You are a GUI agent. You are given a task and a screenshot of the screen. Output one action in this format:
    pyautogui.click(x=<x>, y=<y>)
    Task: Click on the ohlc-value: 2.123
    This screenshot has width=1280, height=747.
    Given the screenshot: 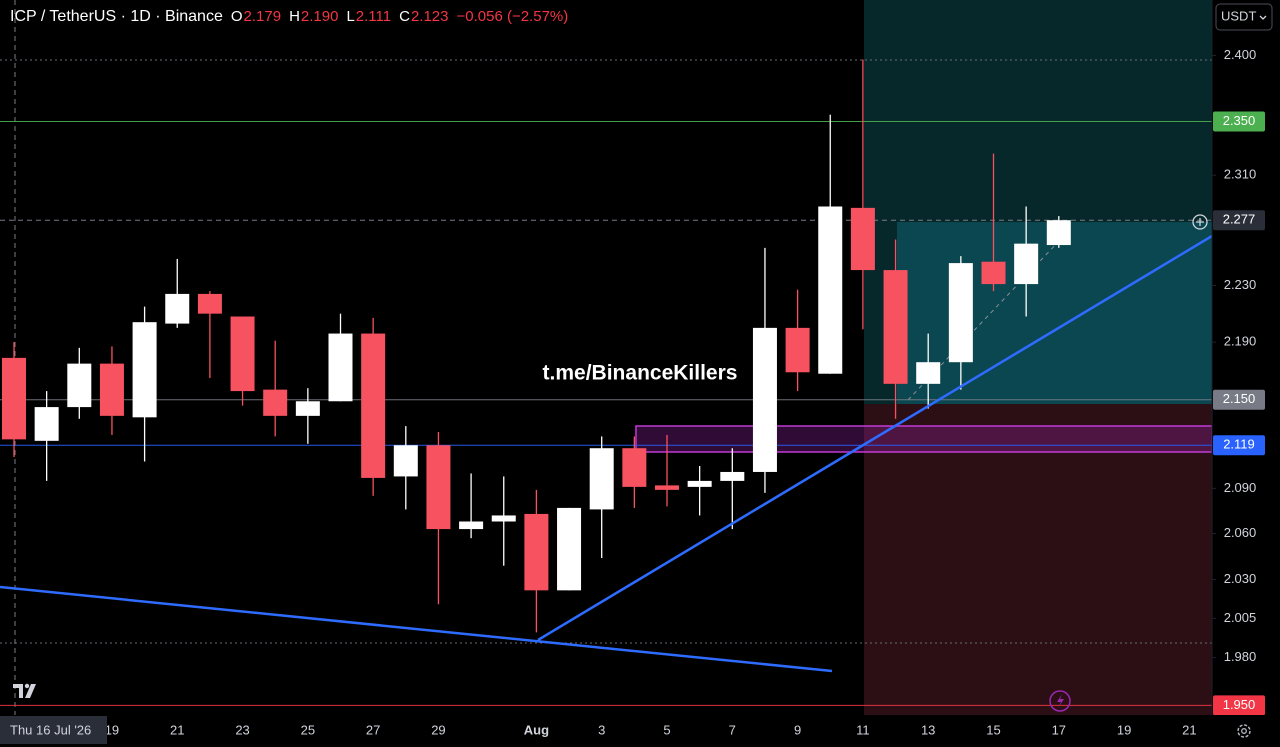 What is the action you would take?
    pyautogui.click(x=430, y=16)
    